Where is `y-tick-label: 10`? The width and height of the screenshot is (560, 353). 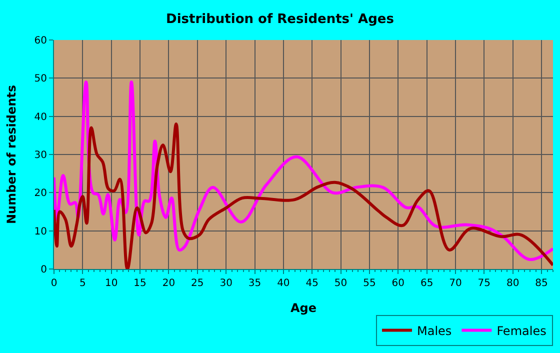 y-tick-label: 10 is located at coordinates (40, 232).